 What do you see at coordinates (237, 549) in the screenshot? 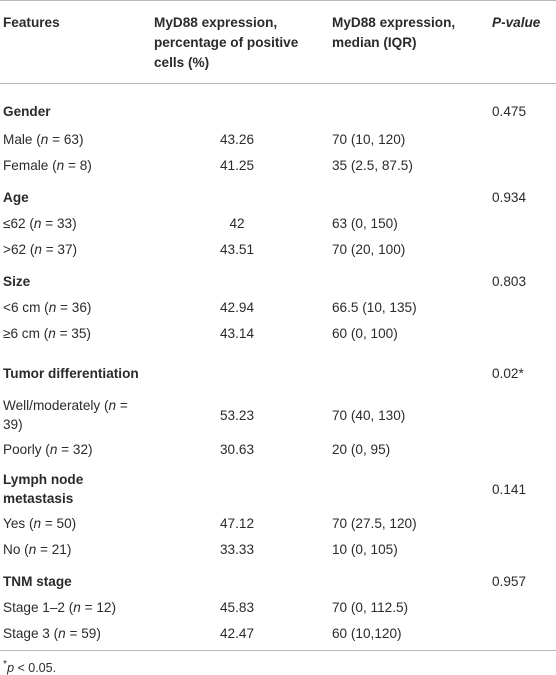
I see `percentage-cell: 33.33` at bounding box center [237, 549].